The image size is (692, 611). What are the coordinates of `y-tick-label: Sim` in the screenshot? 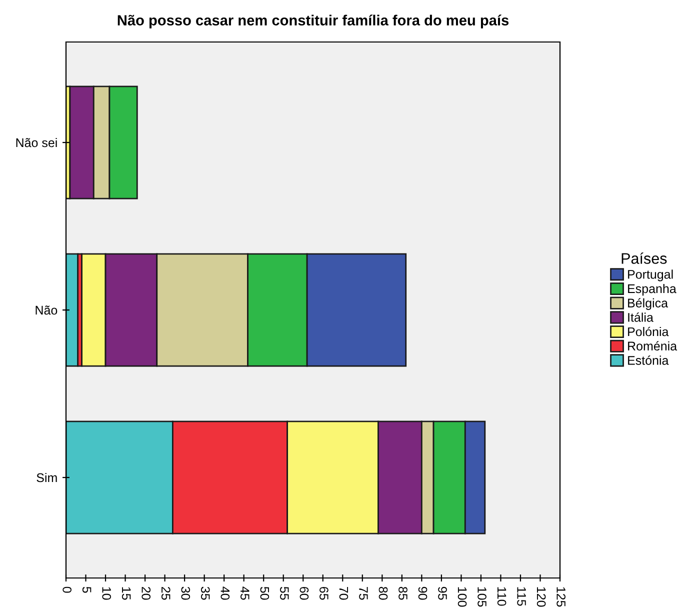 It's located at (46, 477).